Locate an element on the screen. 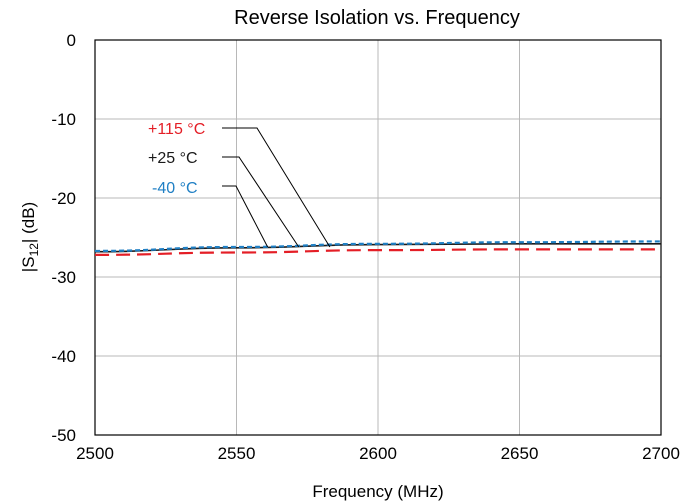 This screenshot has width=699, height=504. chart-title: Reverse Isolation vs. Frequency is located at coordinates (377, 18).